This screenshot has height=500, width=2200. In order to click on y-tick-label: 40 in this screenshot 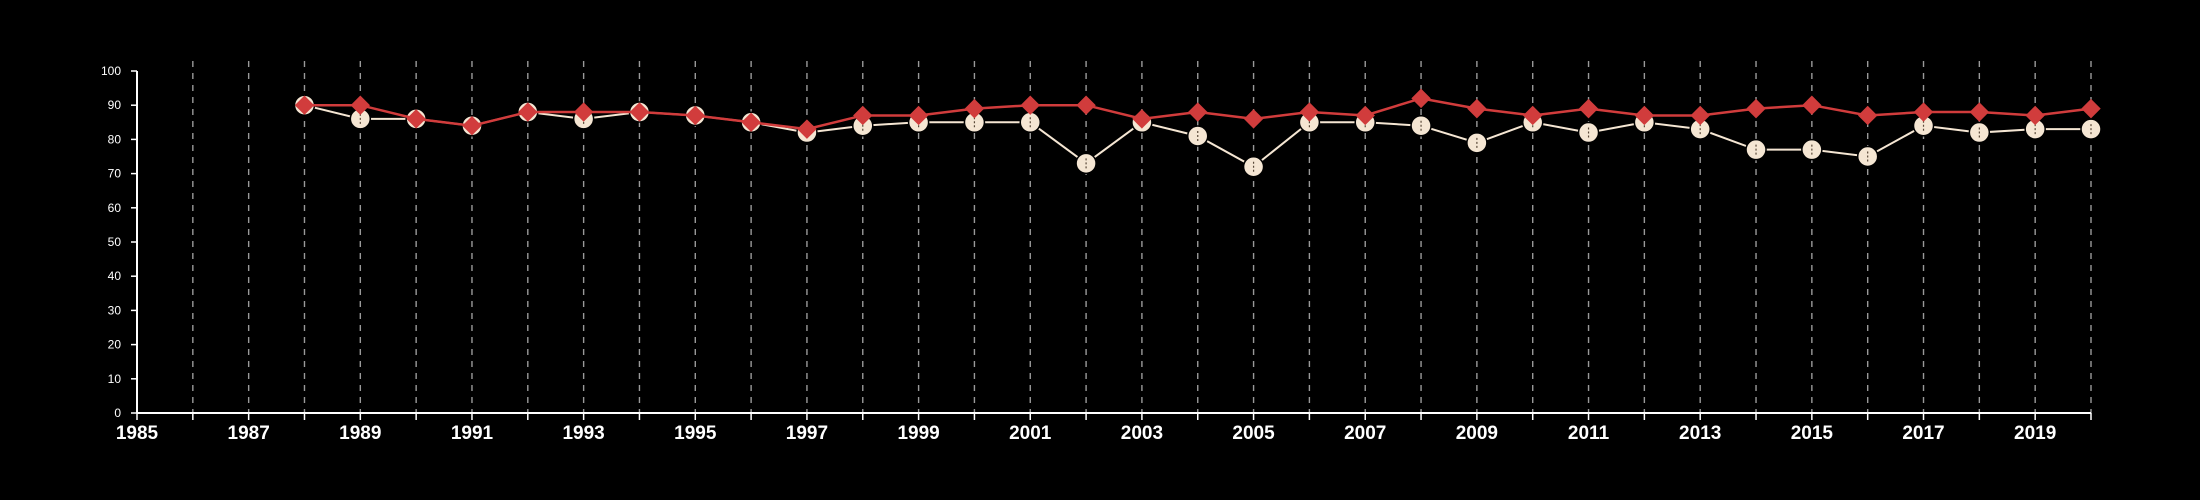, I will do `click(115, 276)`.